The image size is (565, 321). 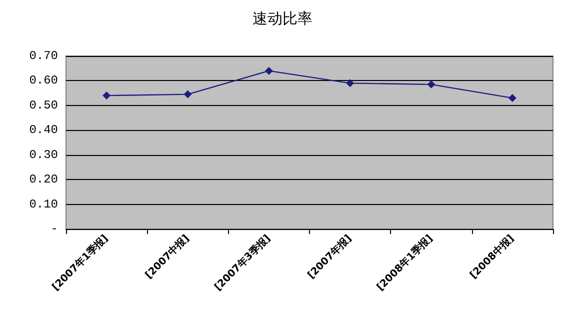 I want to click on chart-title: 速动比率, so click(x=282, y=19).